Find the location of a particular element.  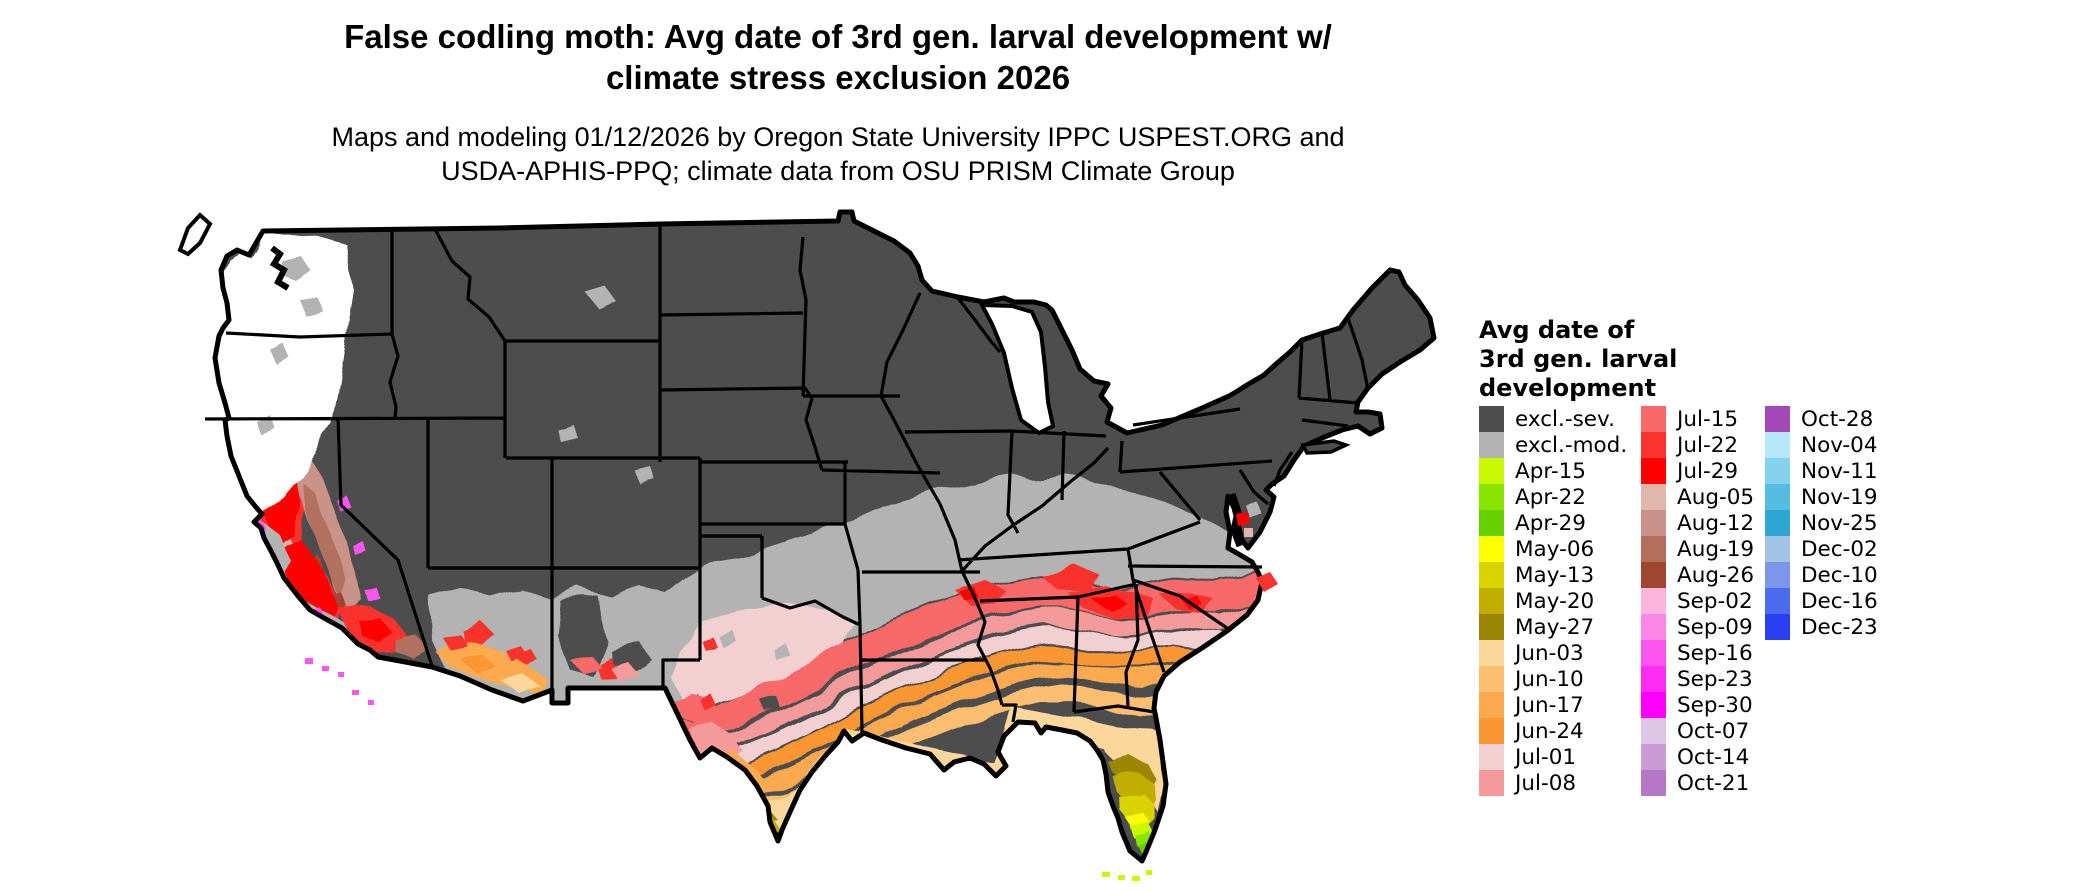

legend-item: Dec-23 is located at coordinates (1821, 627).